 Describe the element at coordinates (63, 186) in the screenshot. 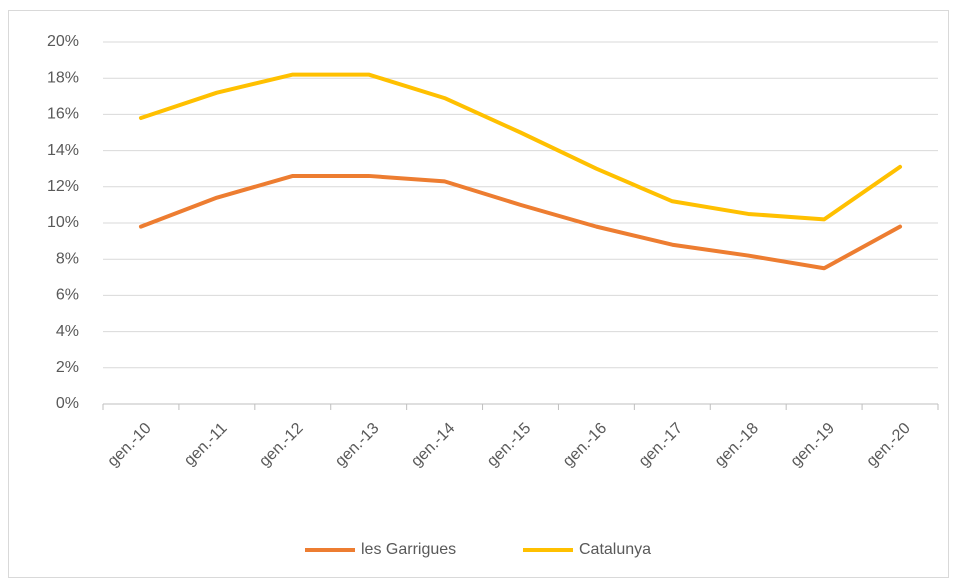

I see `y-tick-label: 12%` at that location.